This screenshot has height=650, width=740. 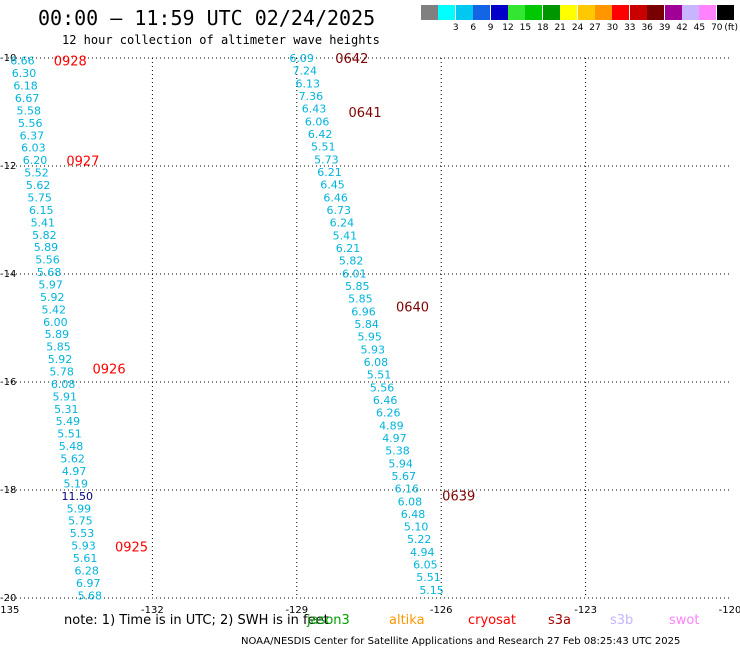 I want to click on wave-height-value: 5.62, so click(x=72, y=459).